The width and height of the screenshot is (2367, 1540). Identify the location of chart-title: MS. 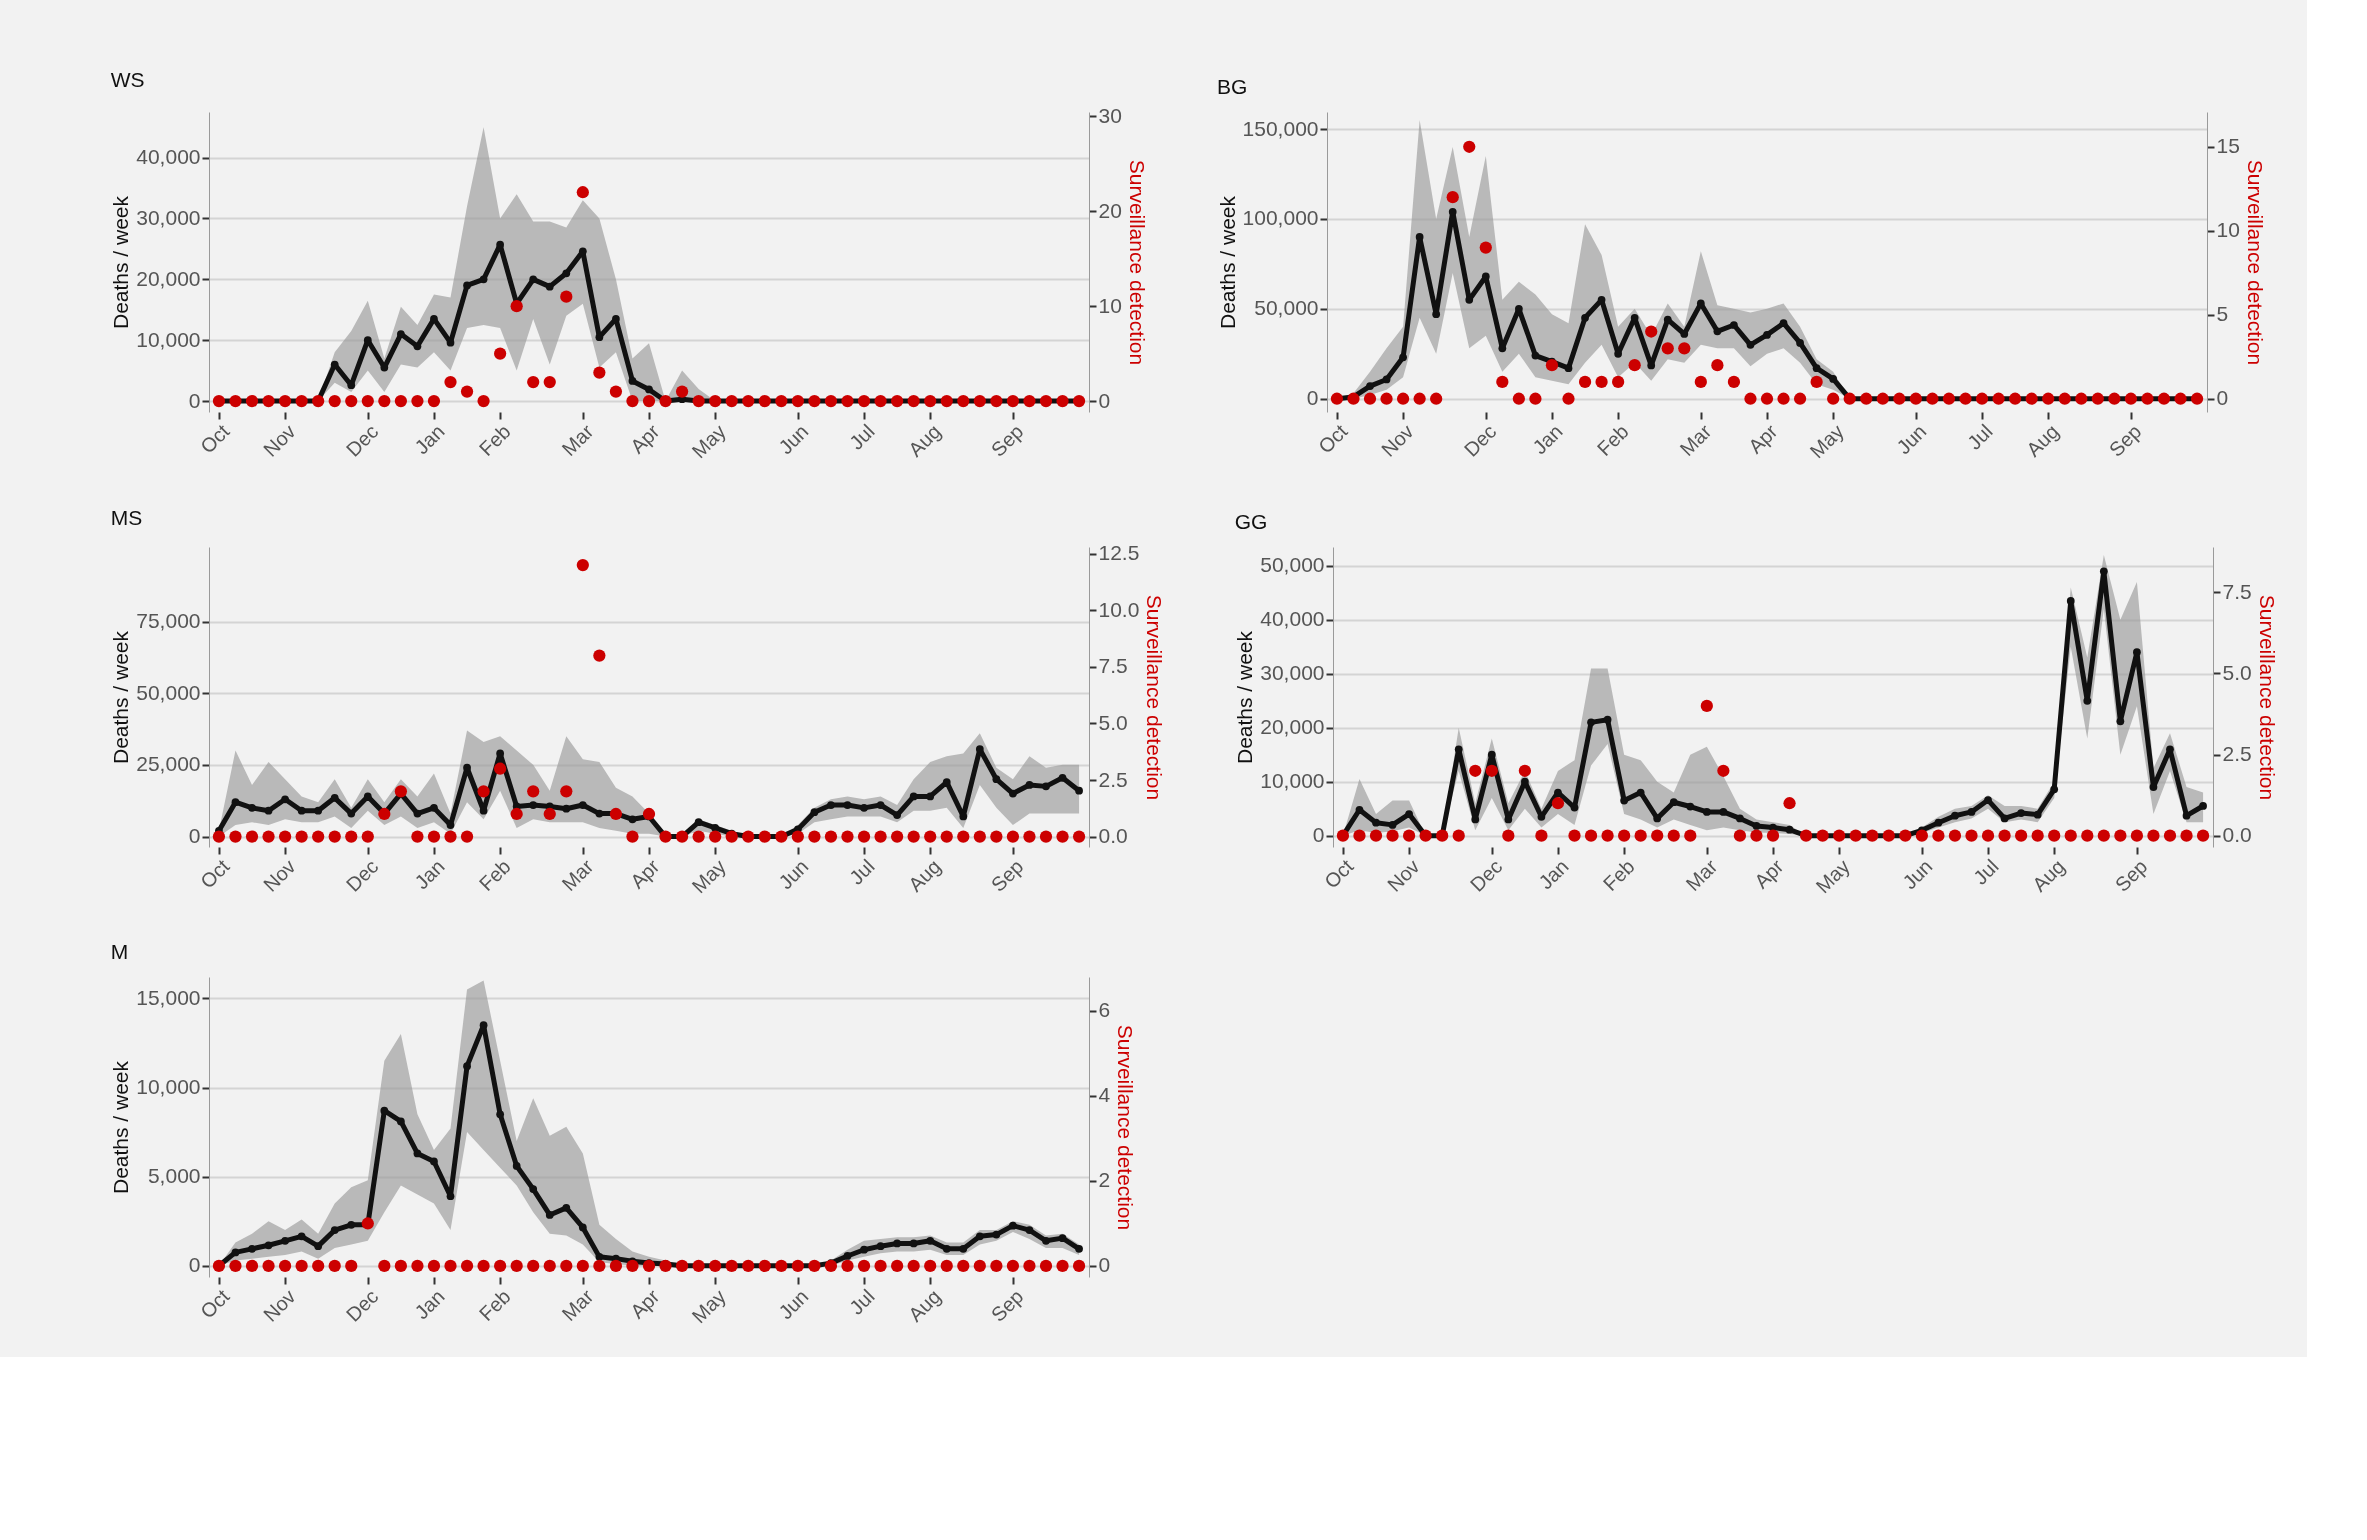
(126, 517).